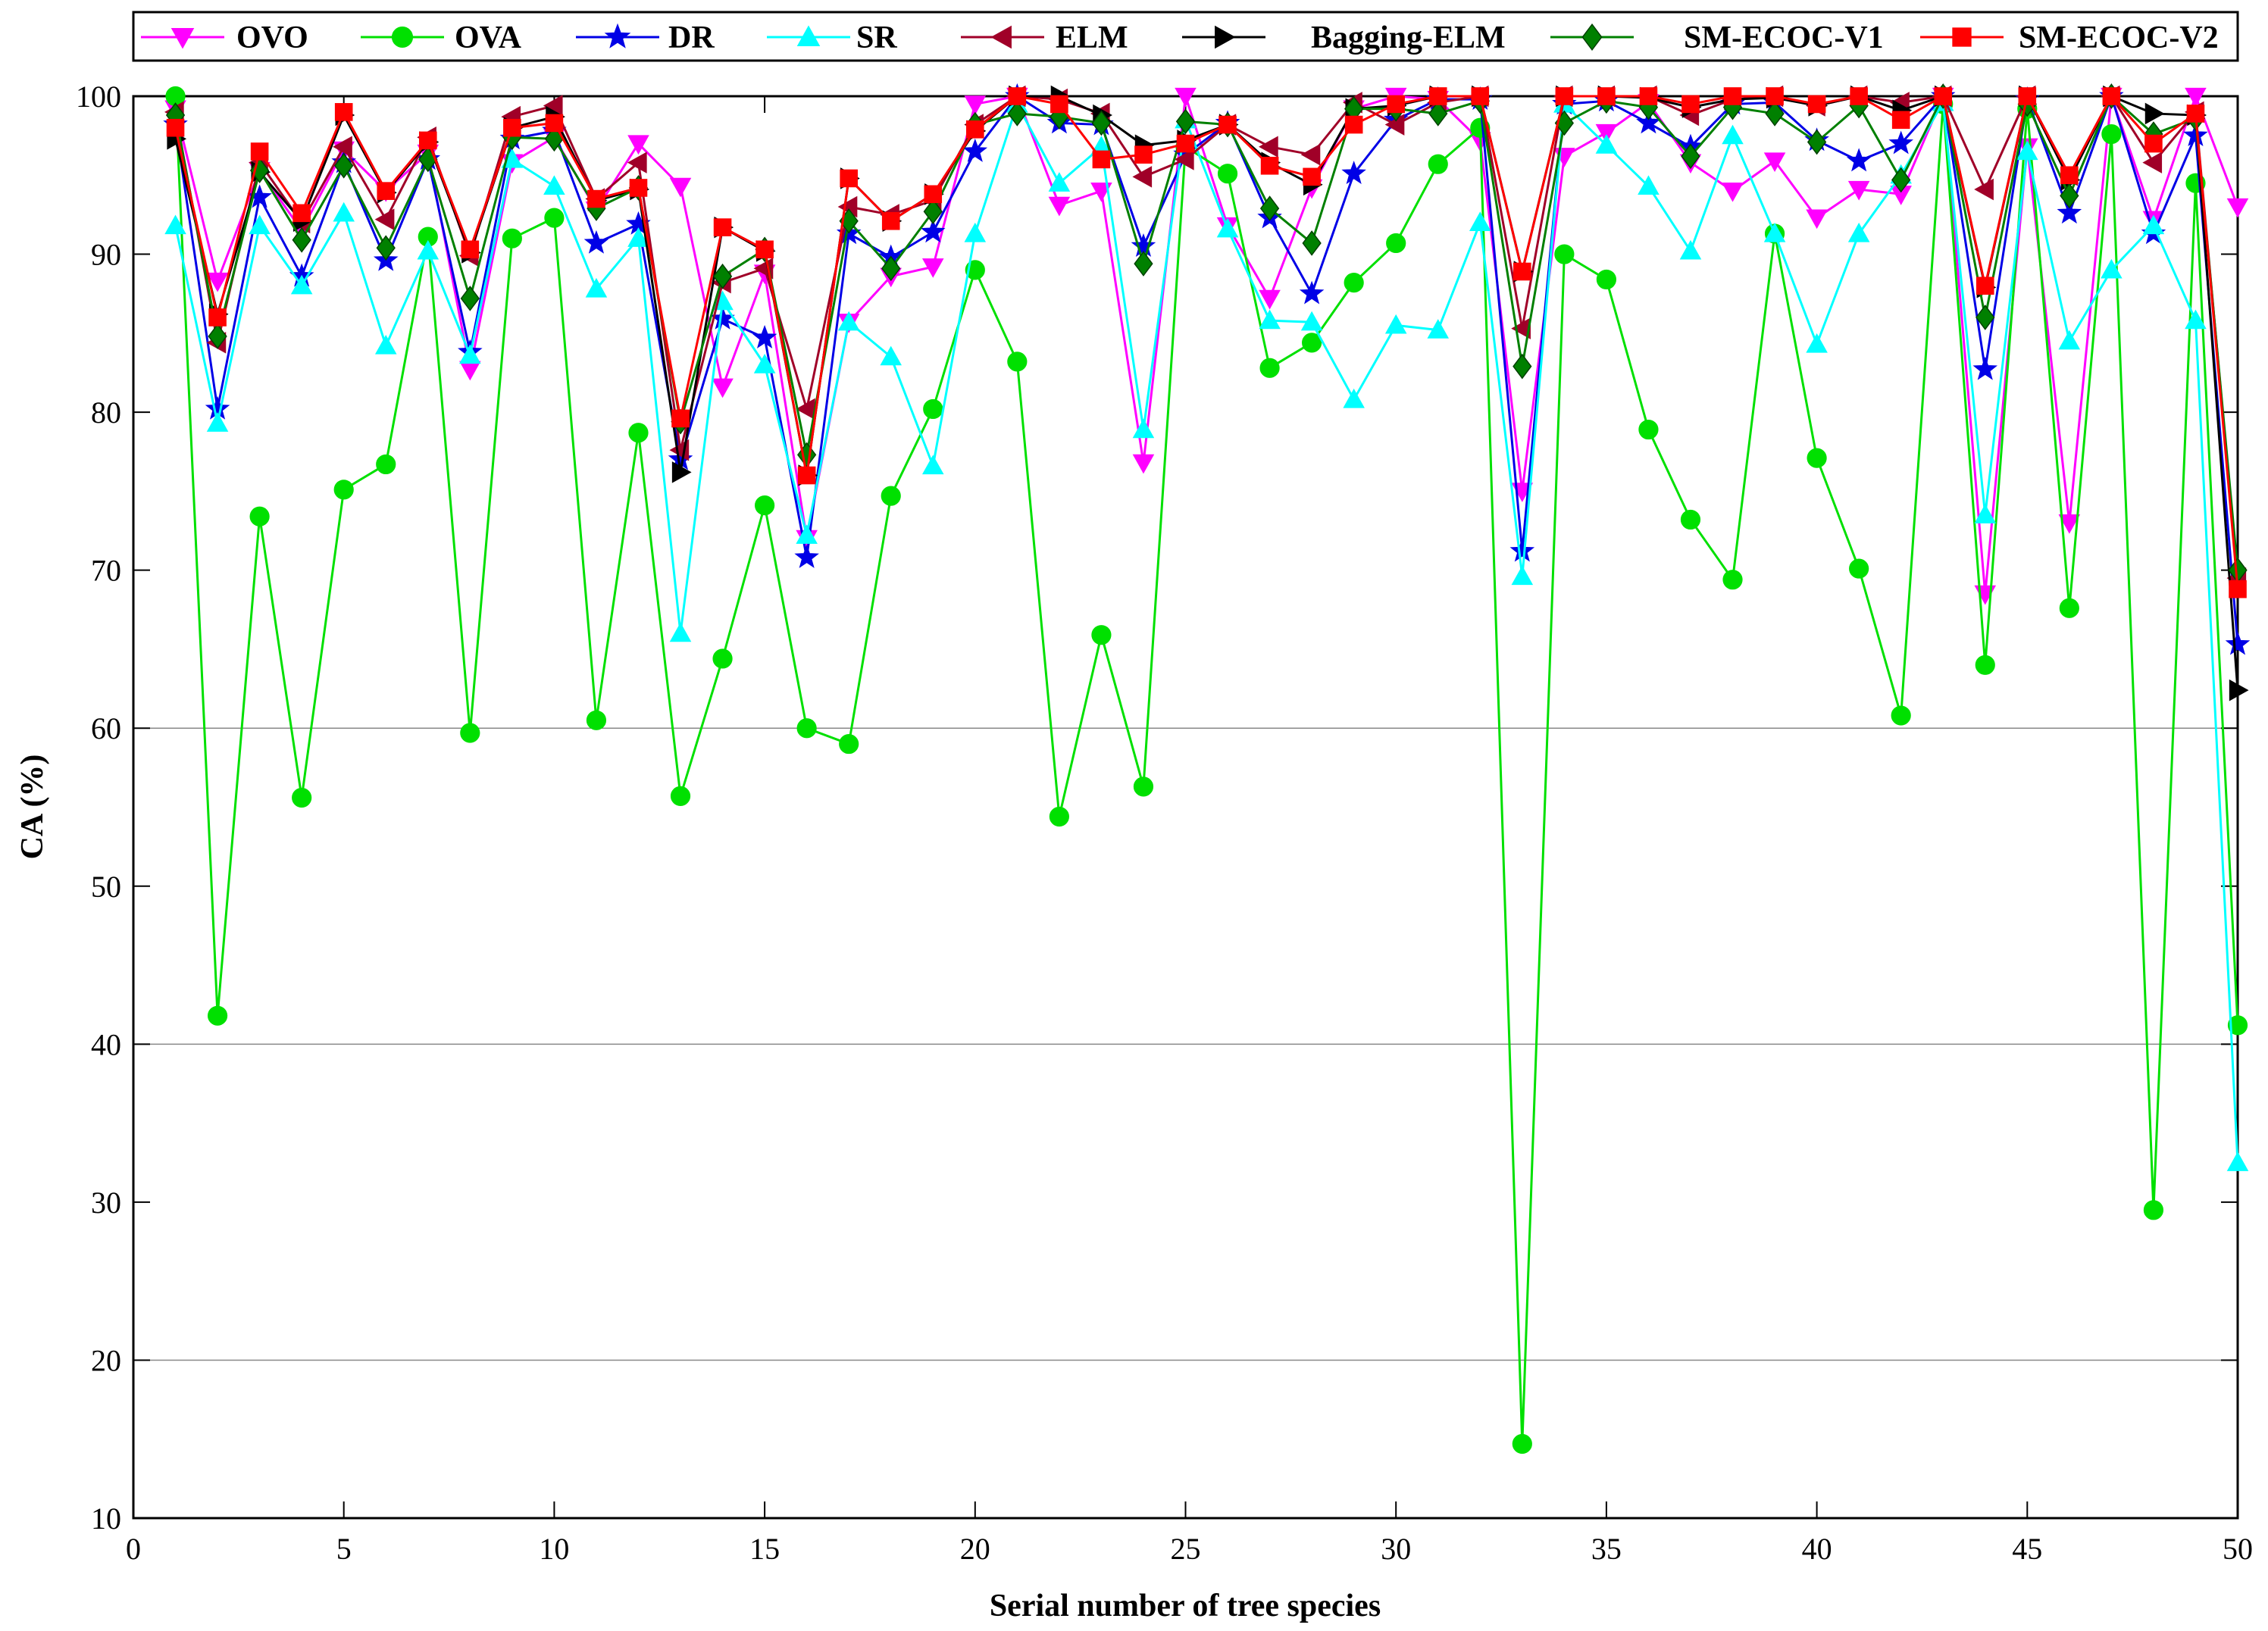 This screenshot has height=1631, width=2268. I want to click on legend-label: SR, so click(877, 37).